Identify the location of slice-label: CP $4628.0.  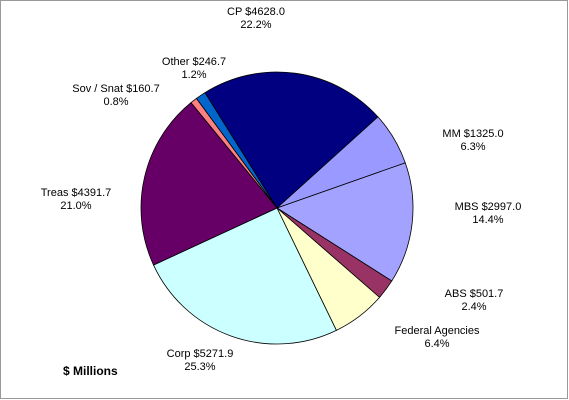
(256, 12).